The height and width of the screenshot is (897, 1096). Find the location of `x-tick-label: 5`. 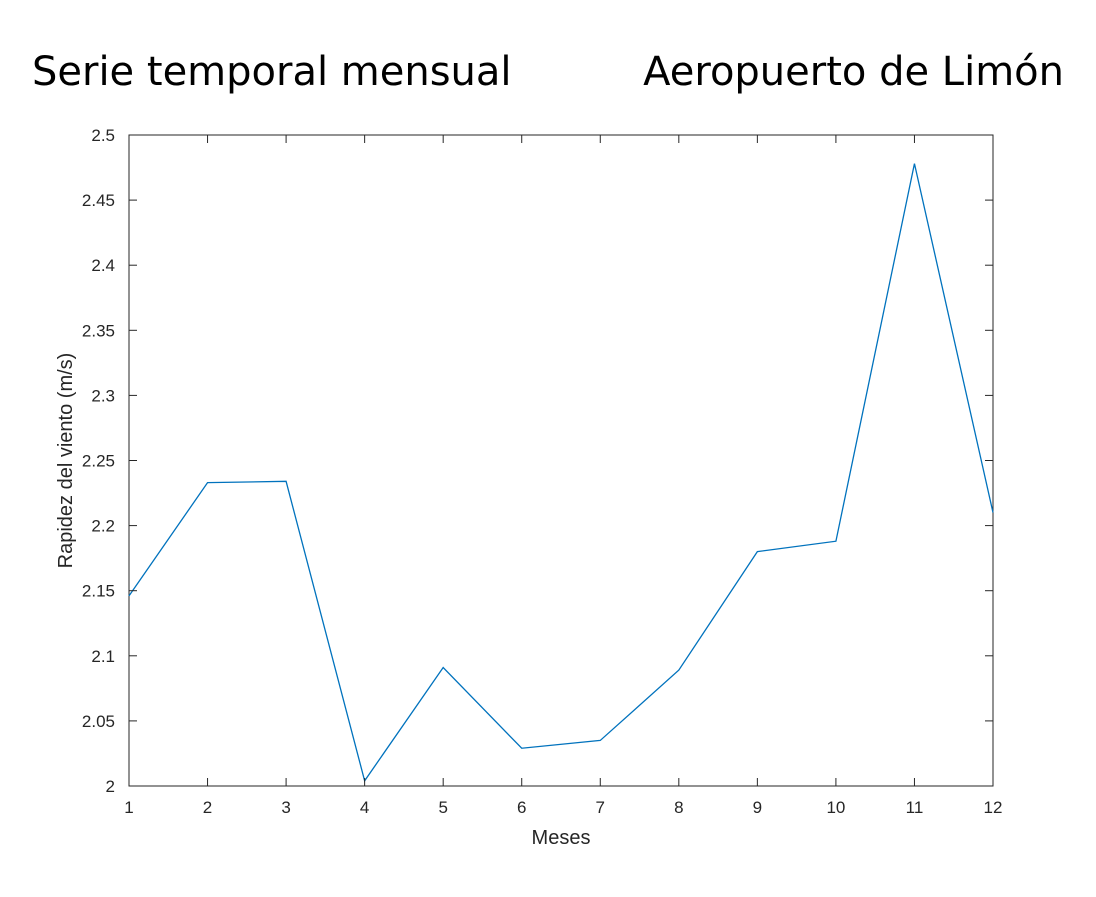

x-tick-label: 5 is located at coordinates (442, 807).